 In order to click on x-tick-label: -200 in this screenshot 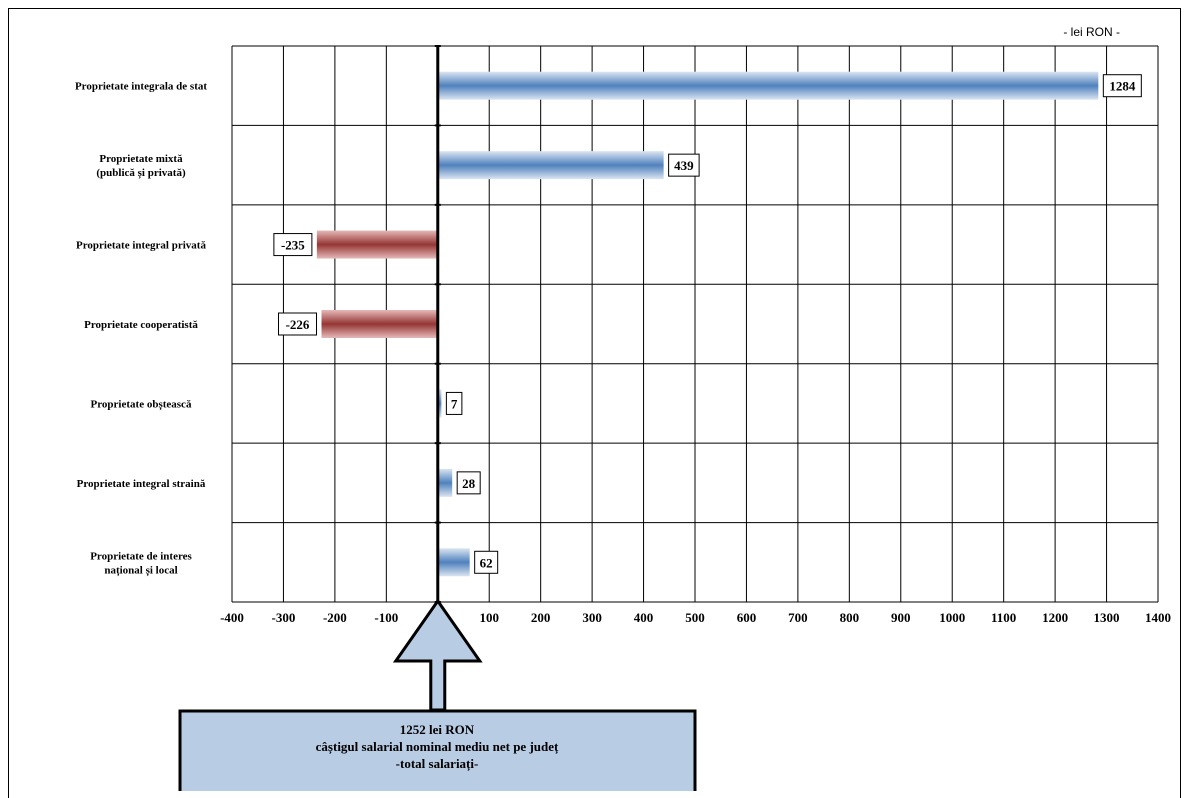, I will do `click(335, 617)`.